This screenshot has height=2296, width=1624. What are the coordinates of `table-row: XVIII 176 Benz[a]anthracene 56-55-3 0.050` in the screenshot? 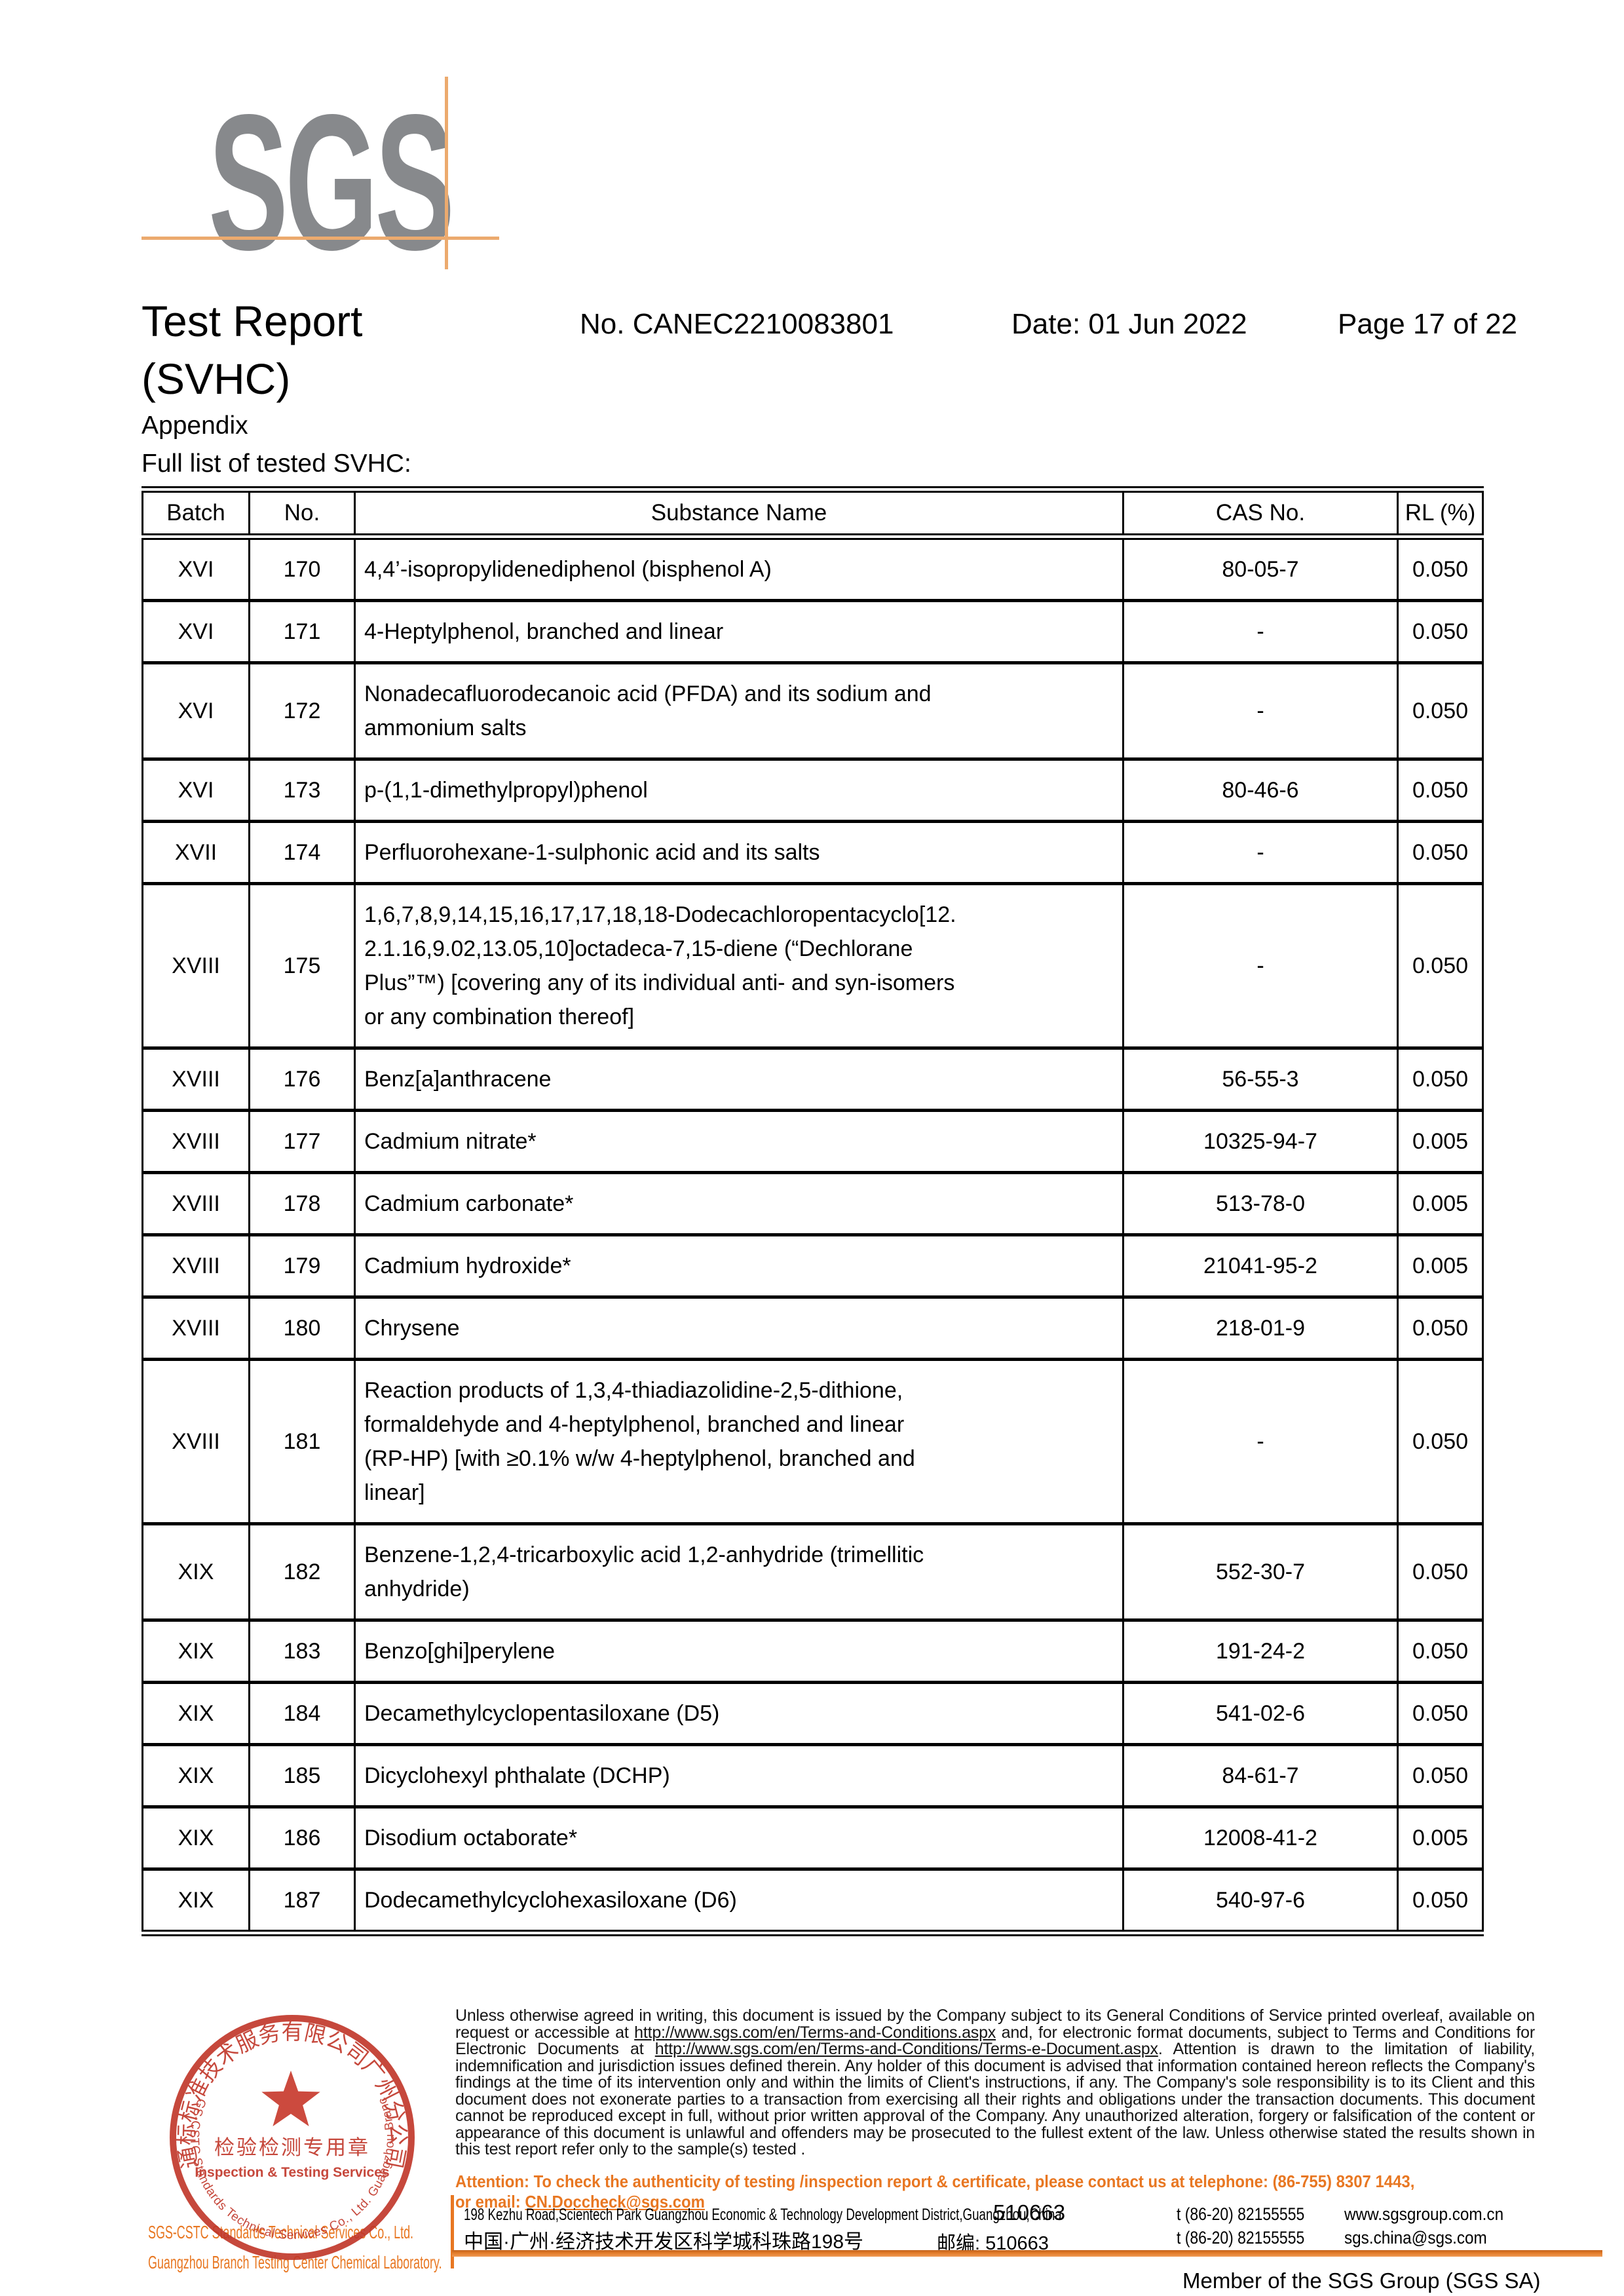 It's located at (813, 1079).